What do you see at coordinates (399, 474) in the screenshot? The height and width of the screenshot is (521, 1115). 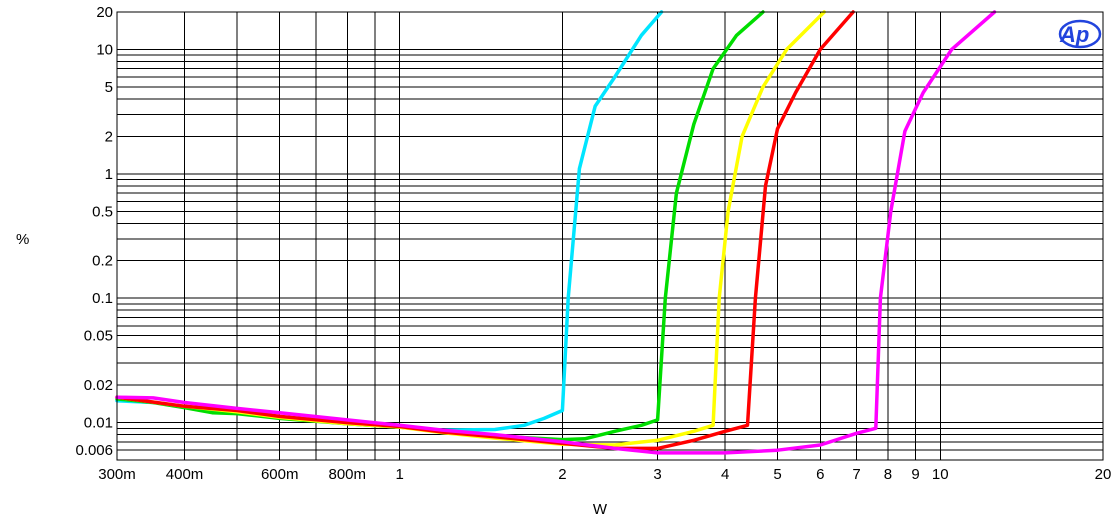 I see `x-tick-label: 1` at bounding box center [399, 474].